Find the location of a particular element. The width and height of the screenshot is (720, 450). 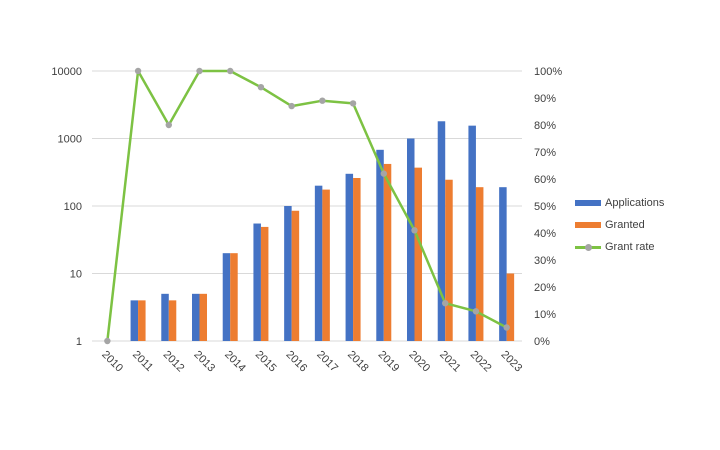

right-axis-tick: 10% is located at coordinates (545, 315).